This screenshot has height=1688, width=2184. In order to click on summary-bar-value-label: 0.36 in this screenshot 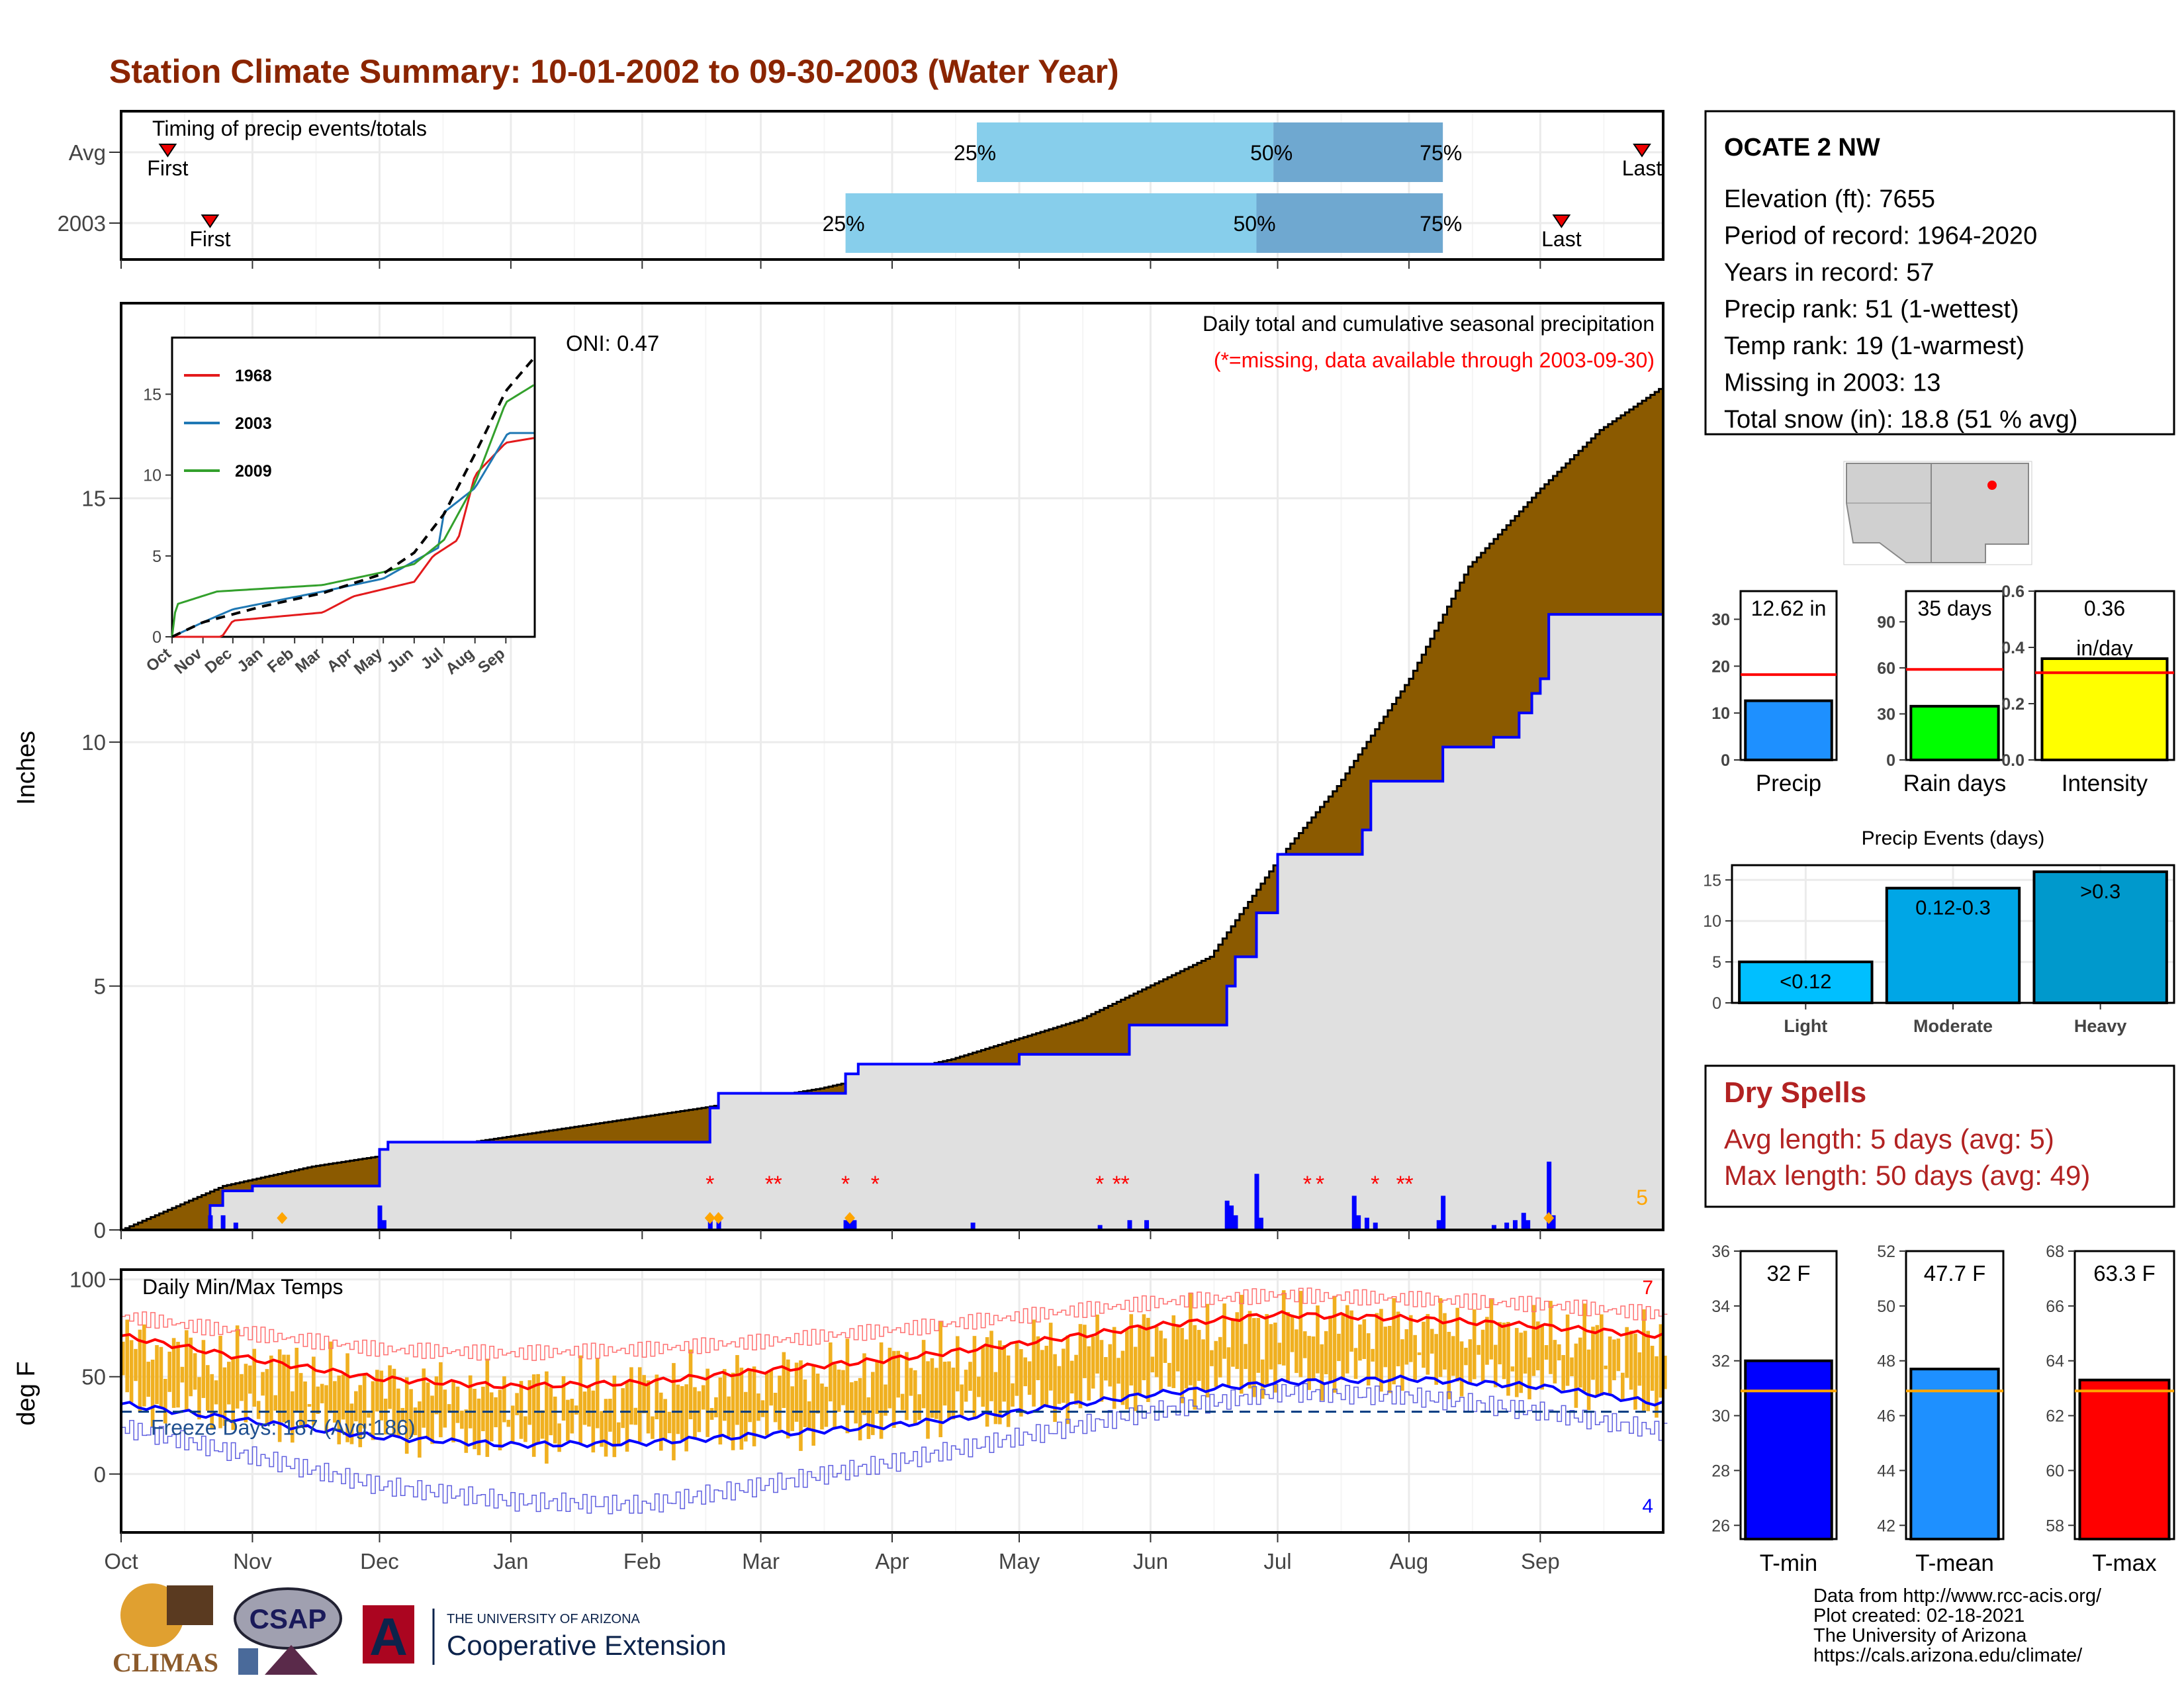, I will do `click(2104, 608)`.